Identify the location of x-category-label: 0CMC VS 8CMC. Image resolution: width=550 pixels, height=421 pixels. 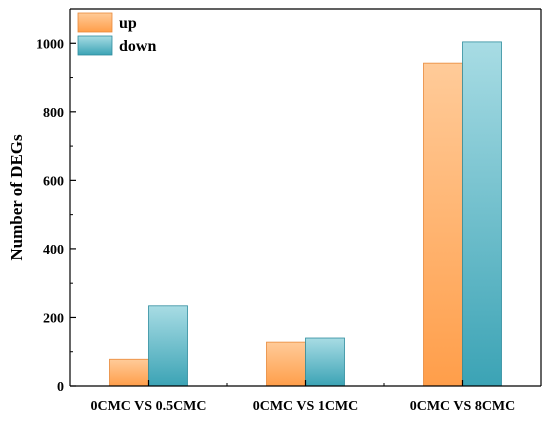
(463, 406).